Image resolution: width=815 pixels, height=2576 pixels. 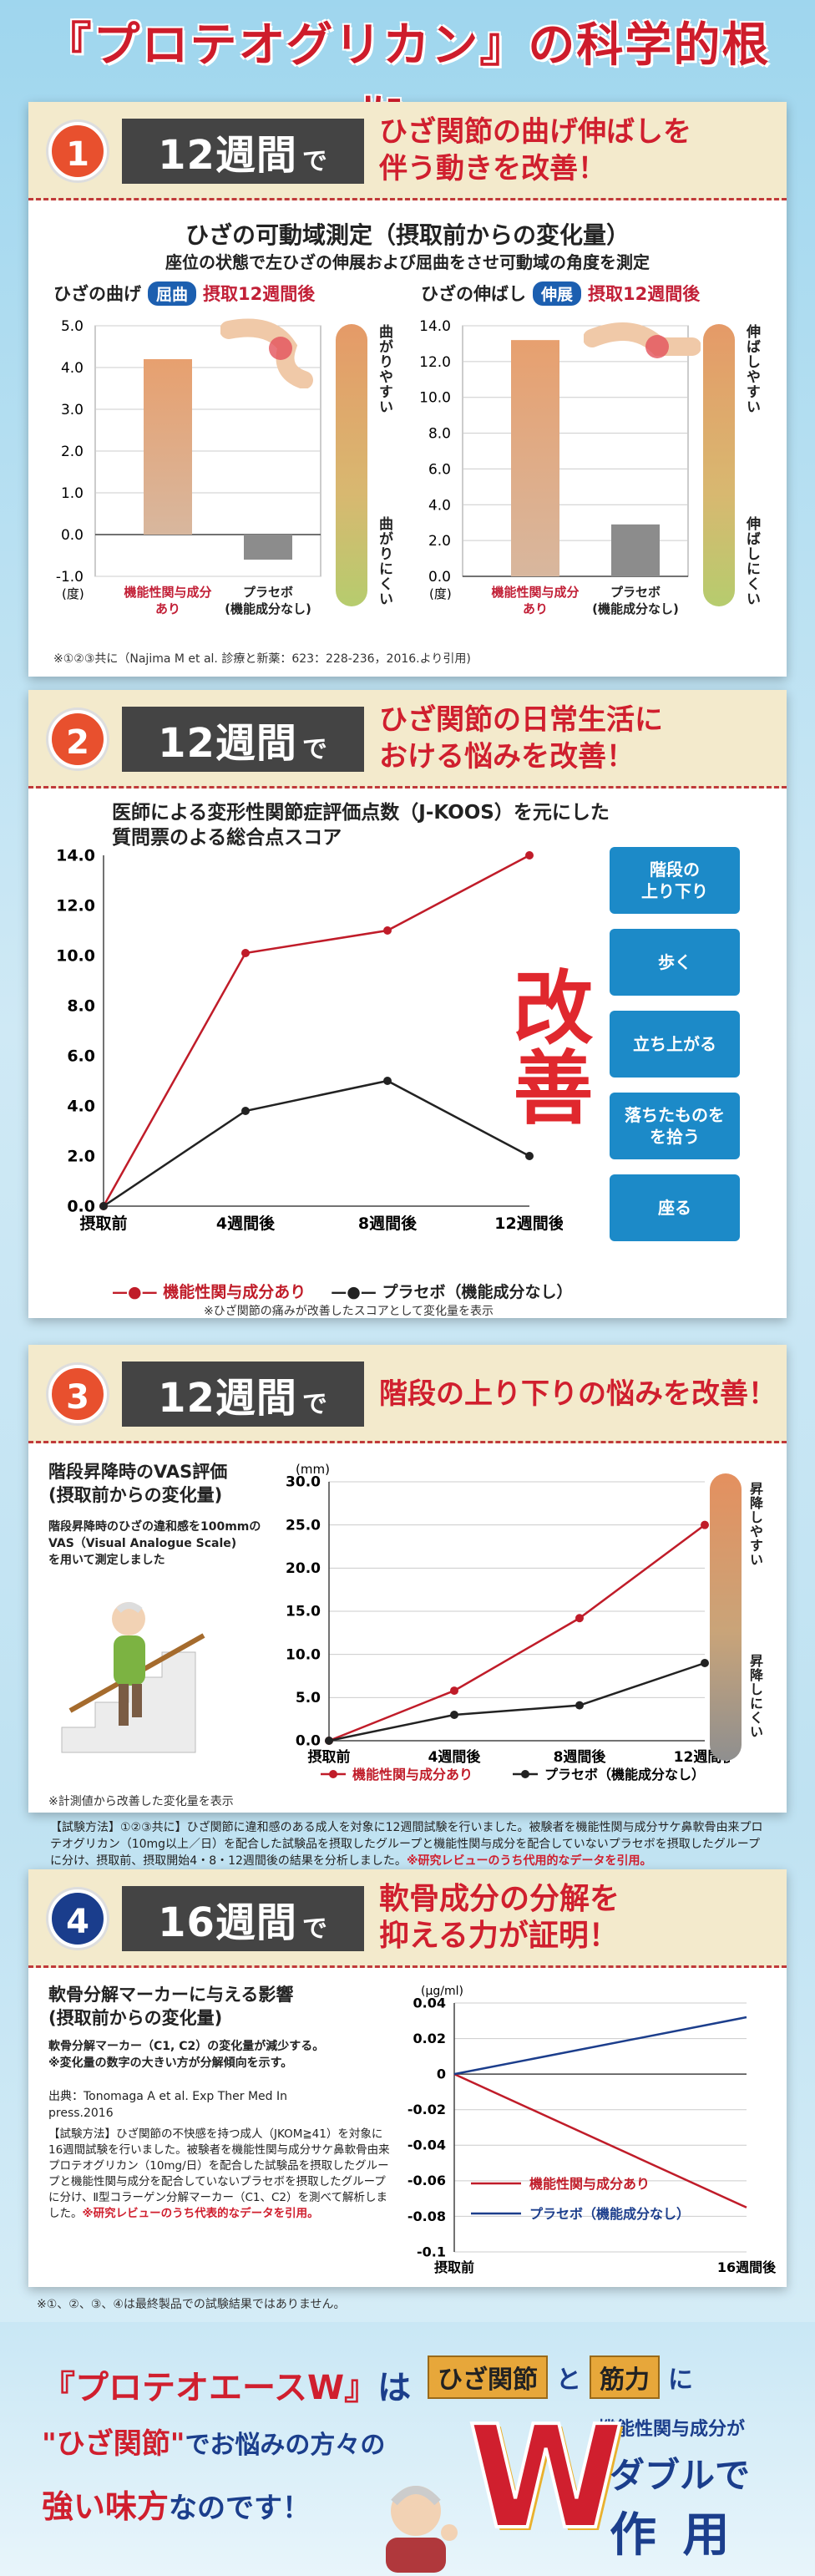 I want to click on stairs-illustration, so click(x=133, y=1677).